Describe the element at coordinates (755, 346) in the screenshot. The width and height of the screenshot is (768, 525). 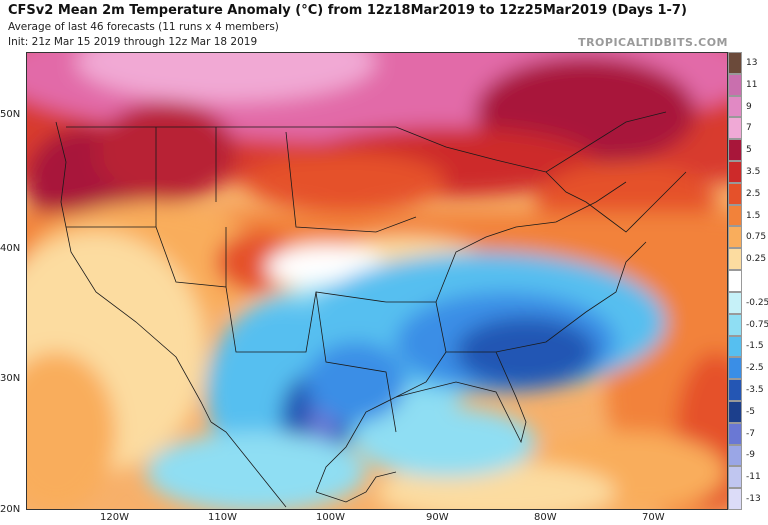
I see `legend-label: -1.5` at that location.